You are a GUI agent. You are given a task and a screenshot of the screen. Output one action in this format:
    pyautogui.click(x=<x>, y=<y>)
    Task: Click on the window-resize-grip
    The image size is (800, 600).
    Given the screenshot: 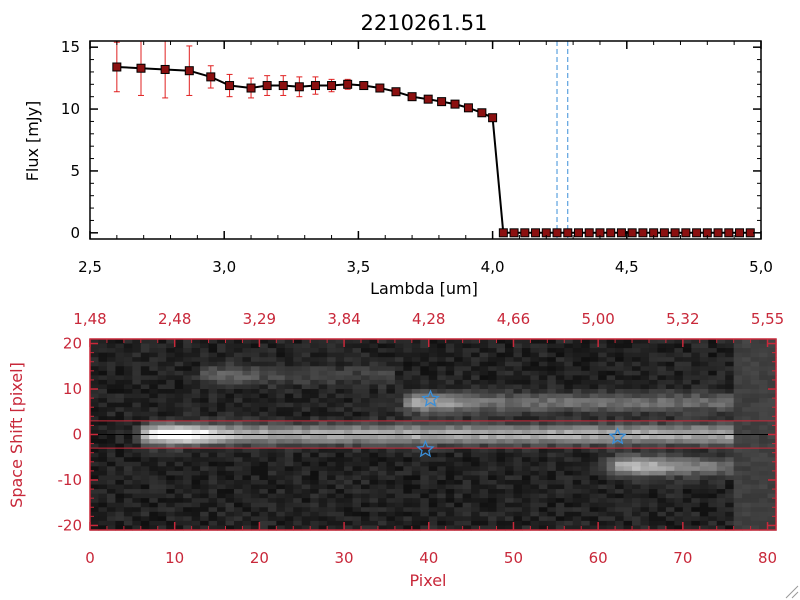 What is the action you would take?
    pyautogui.click(x=792, y=592)
    